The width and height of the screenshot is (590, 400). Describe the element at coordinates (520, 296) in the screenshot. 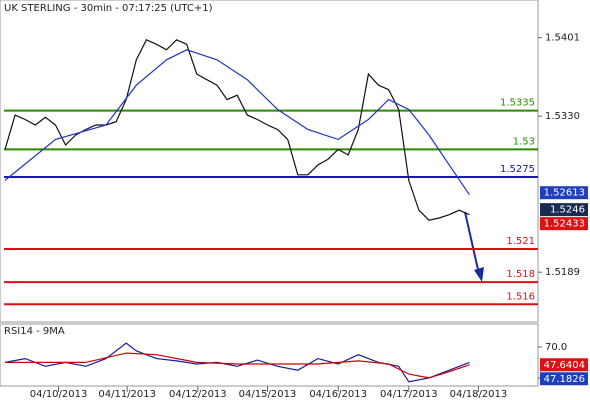

I see `level-label: 1.516` at that location.